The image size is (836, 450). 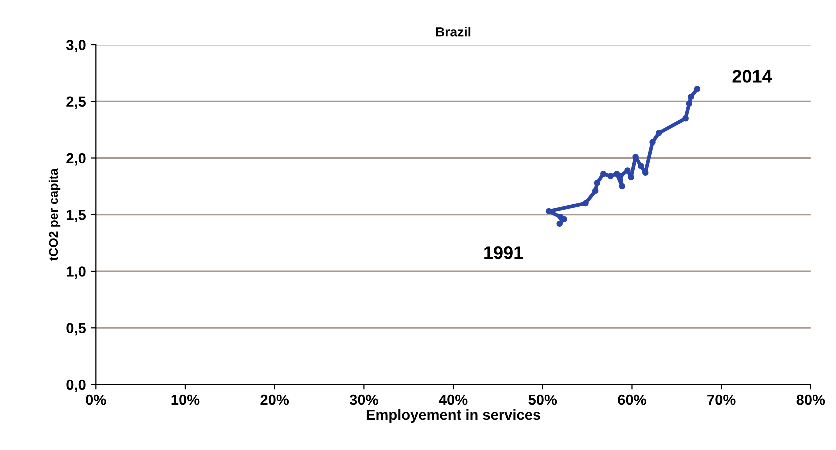 What do you see at coordinates (186, 400) in the screenshot?
I see `x-tick-label: 10%` at bounding box center [186, 400].